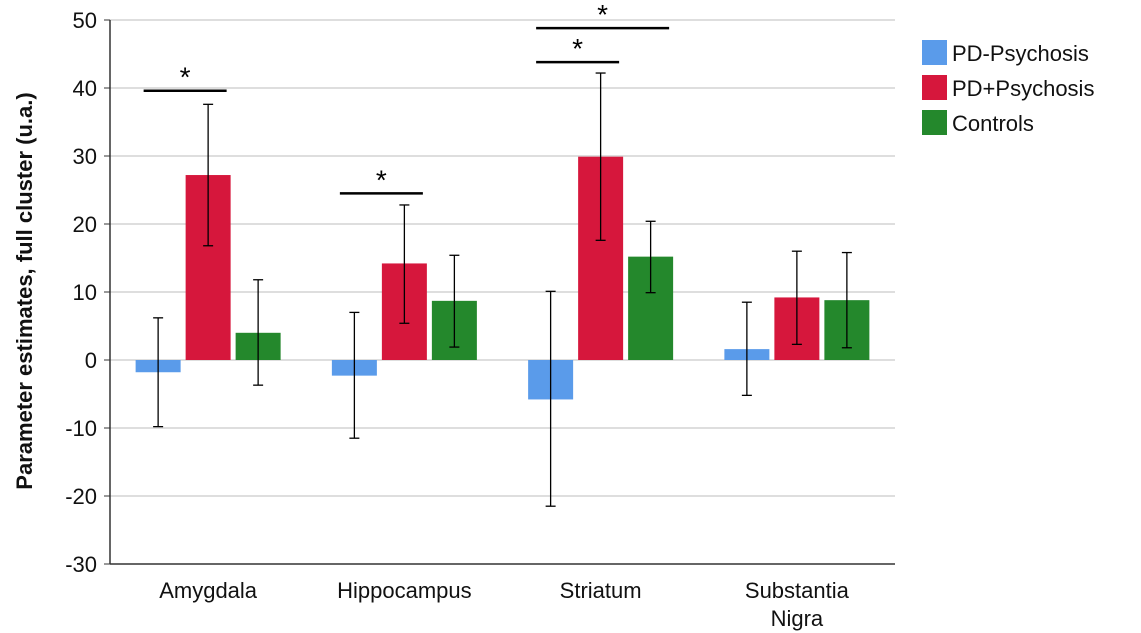  Describe the element at coordinates (81, 564) in the screenshot. I see `y-tick-label: -30` at that location.